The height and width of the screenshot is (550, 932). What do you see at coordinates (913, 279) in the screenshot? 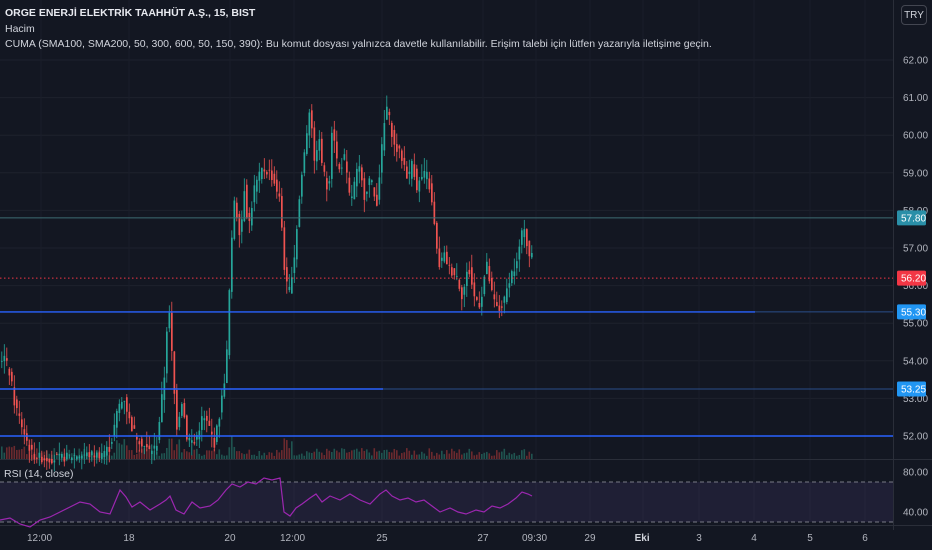
I see `price-tag-label: 56.20` at bounding box center [913, 279].